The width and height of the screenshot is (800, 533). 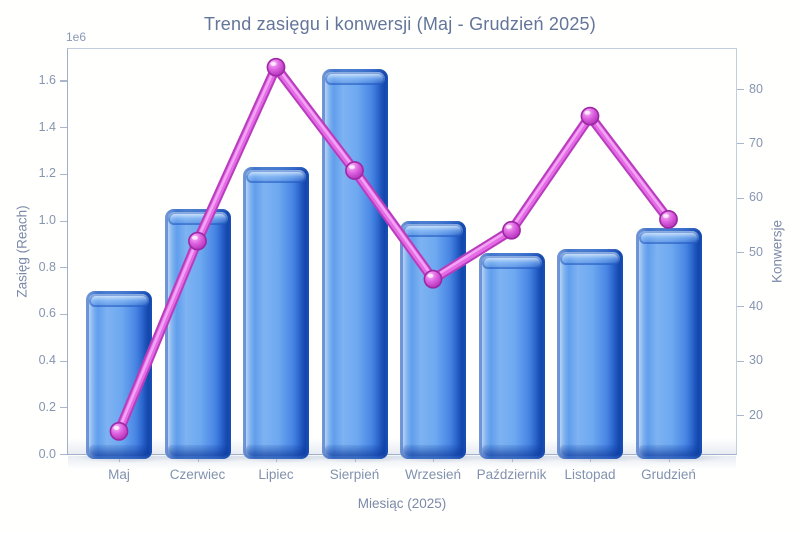 I want to click on y-left-tick-label: 0.8, so click(x=47, y=266).